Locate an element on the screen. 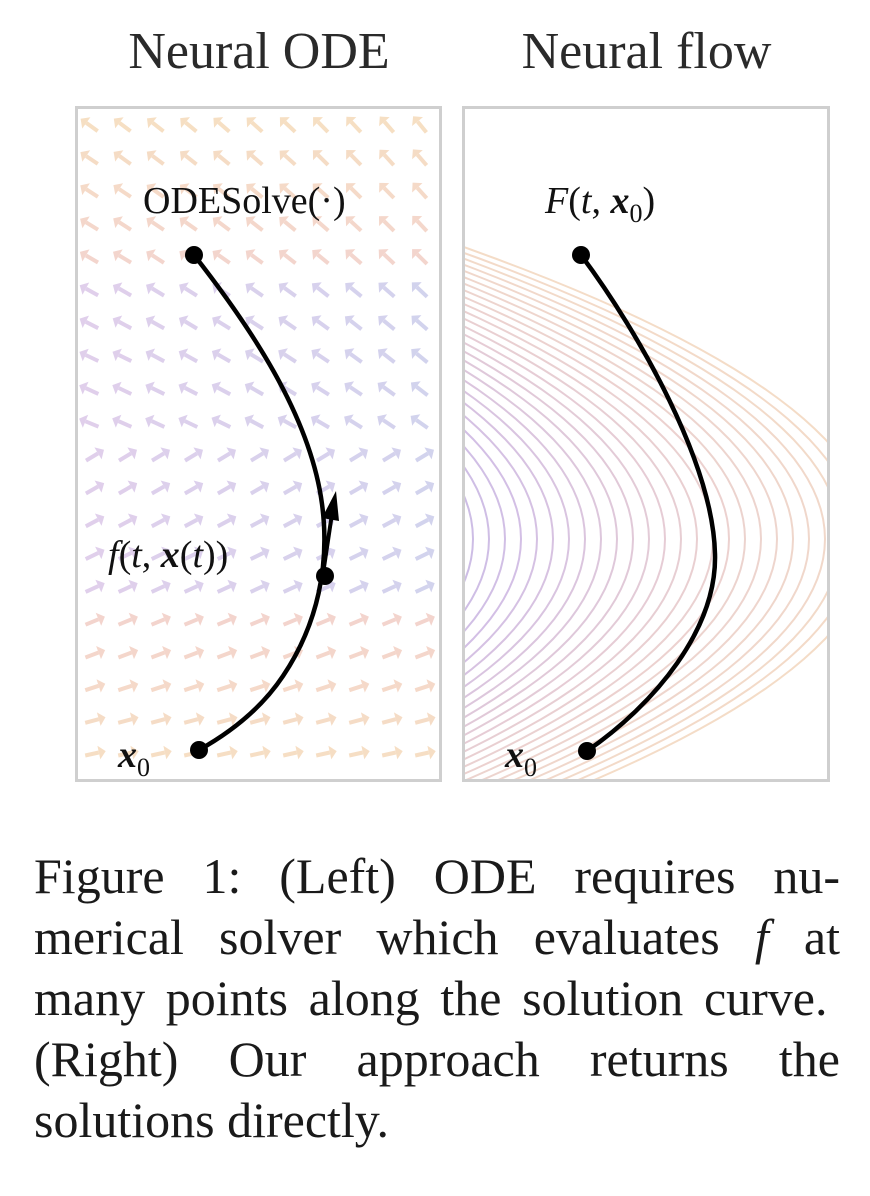 The height and width of the screenshot is (1196, 870). odesolve-label: ODESolve(·) is located at coordinates (244, 201).